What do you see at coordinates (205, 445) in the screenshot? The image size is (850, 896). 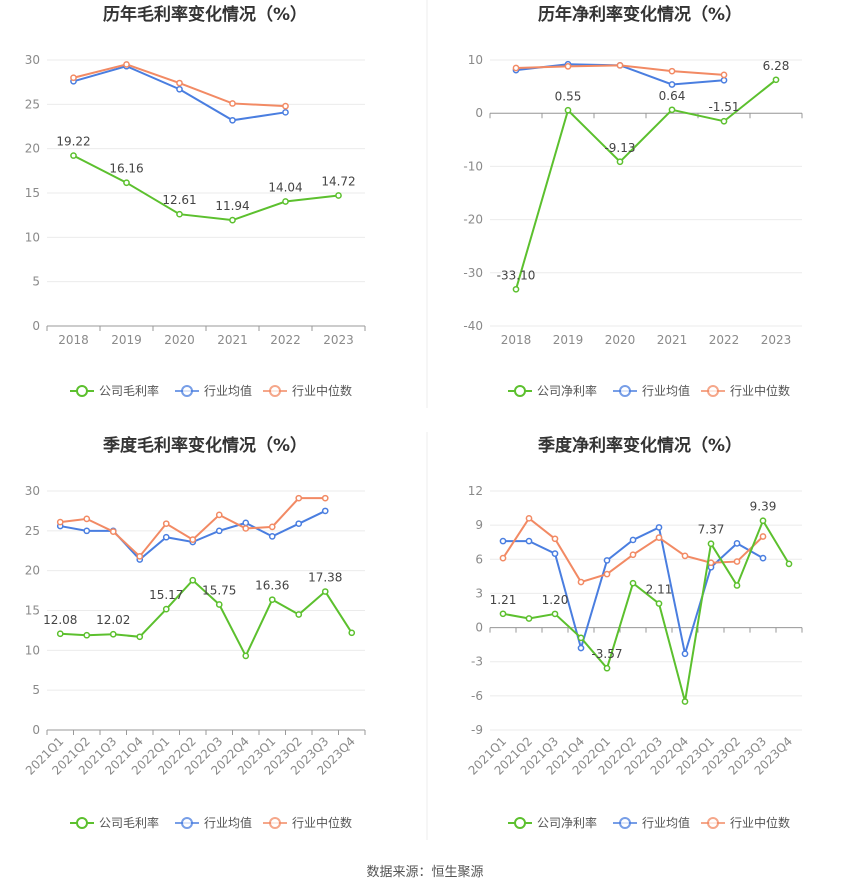 I see `chart-title: 季度毛利率变化情况（%）` at bounding box center [205, 445].